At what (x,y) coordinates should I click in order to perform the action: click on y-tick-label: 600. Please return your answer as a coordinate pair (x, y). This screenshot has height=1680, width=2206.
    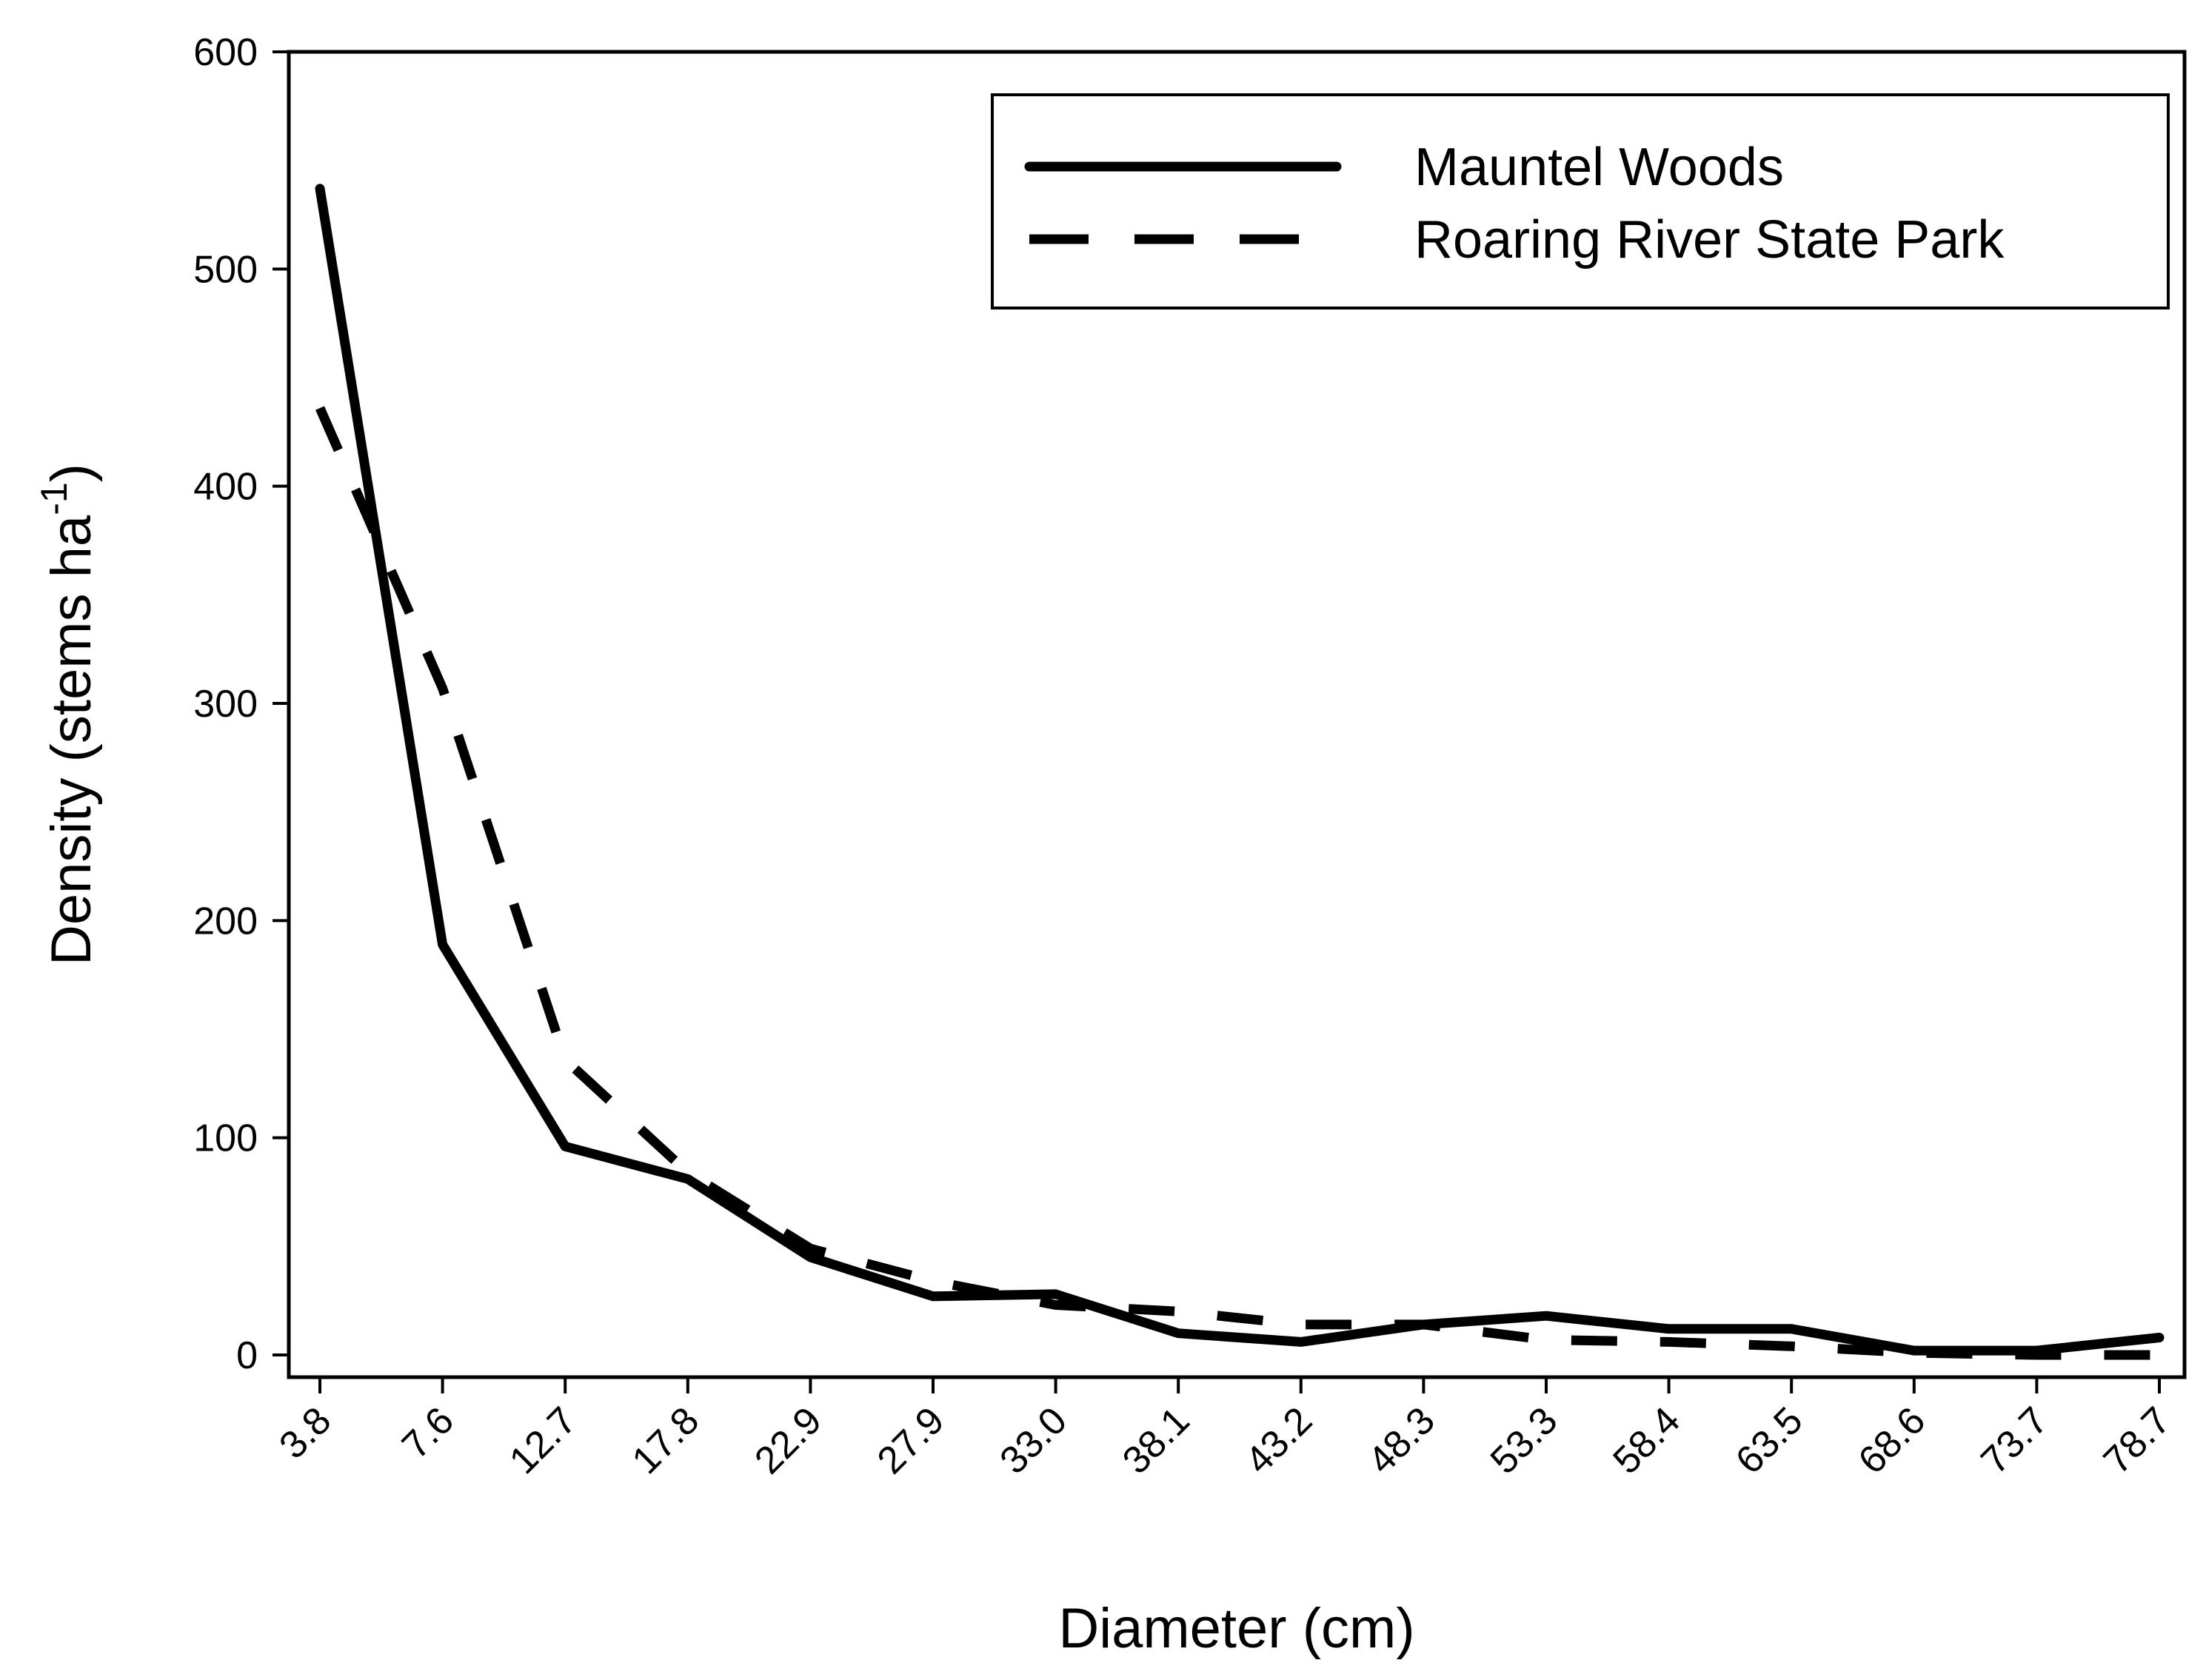
    Looking at the image, I should click on (225, 52).